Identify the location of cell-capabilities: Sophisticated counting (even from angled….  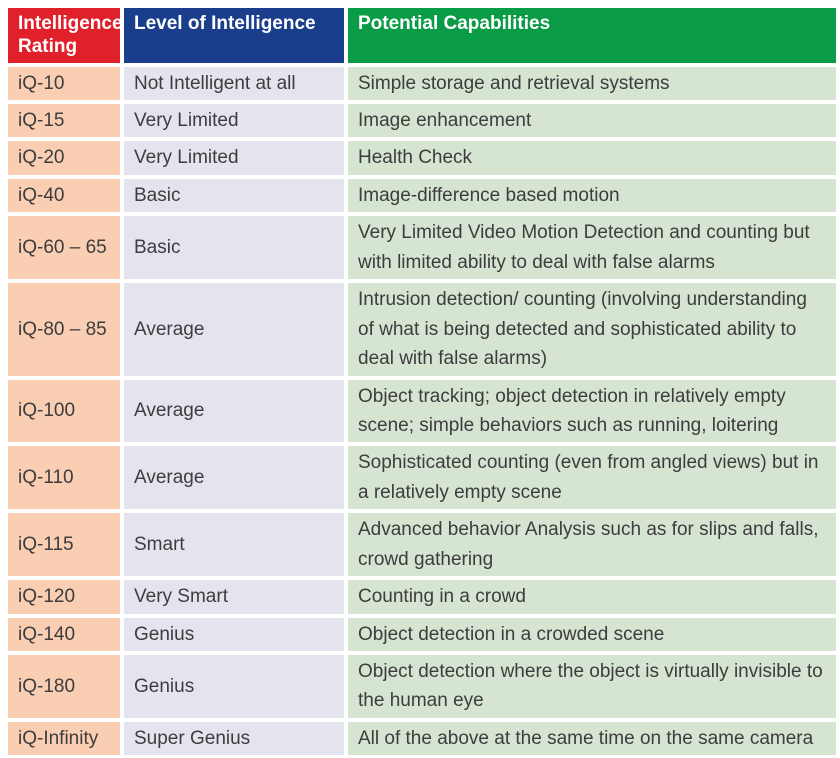
(592, 478).